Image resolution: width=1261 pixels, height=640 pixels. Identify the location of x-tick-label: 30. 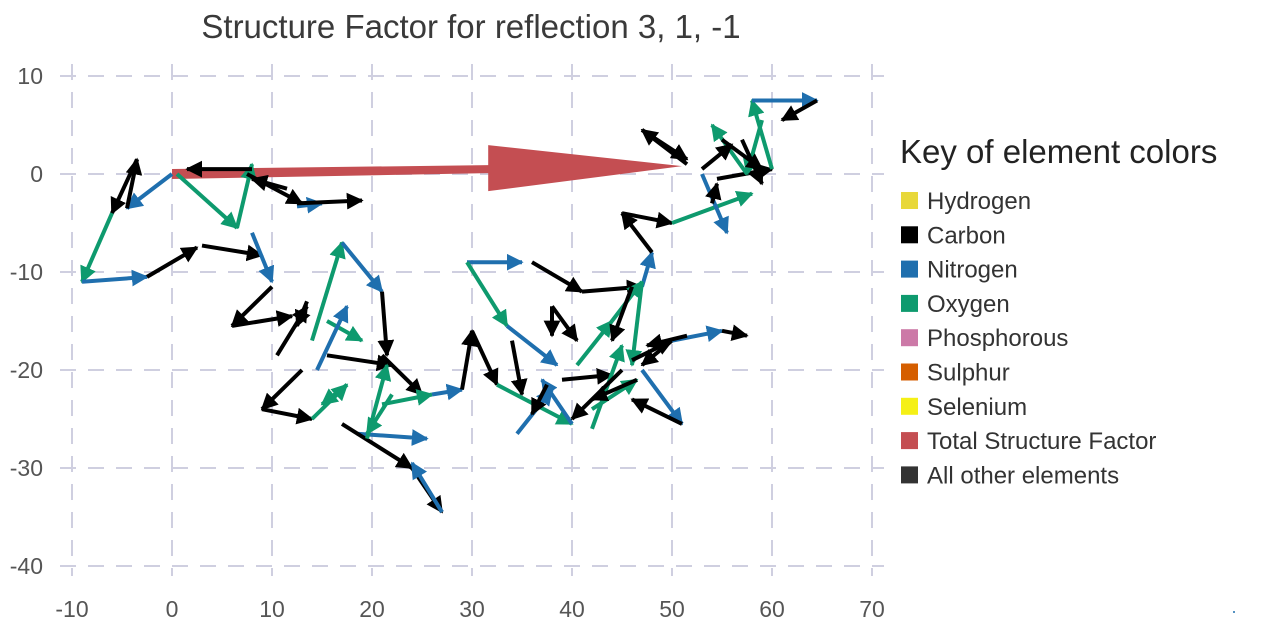
(472, 609).